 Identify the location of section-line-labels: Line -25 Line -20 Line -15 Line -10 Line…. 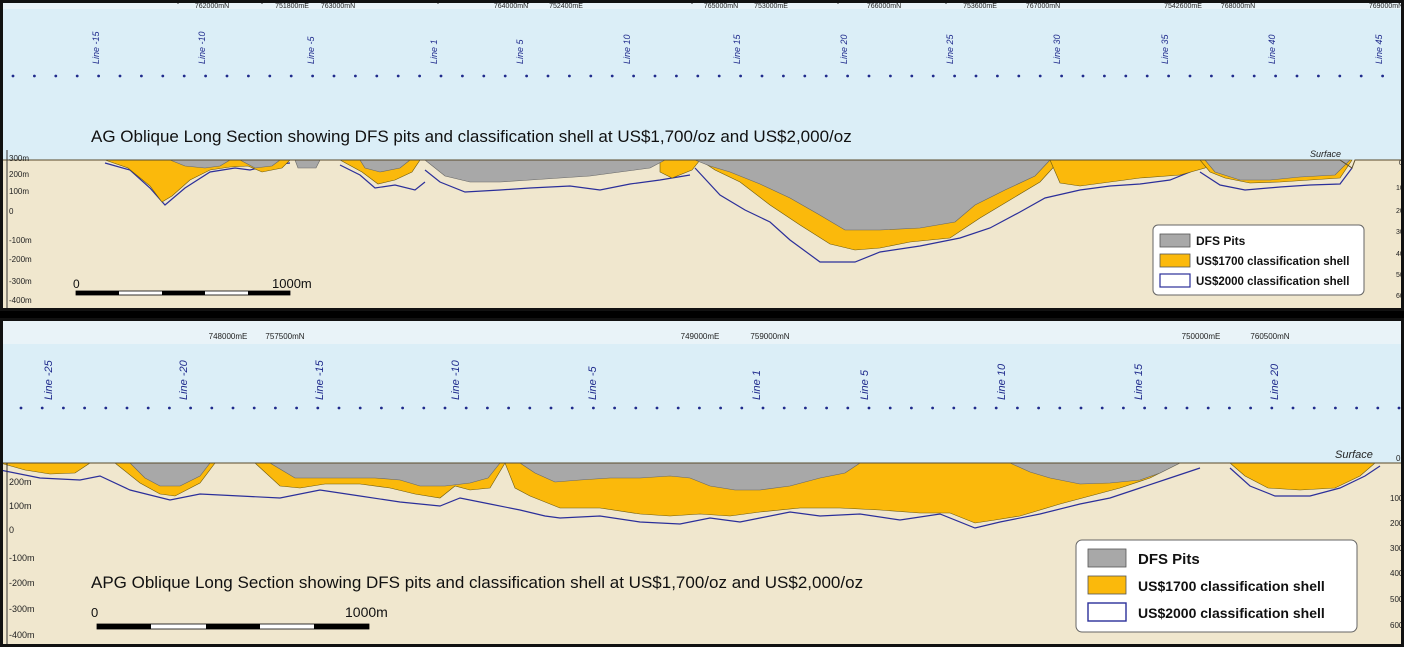
(662, 379).